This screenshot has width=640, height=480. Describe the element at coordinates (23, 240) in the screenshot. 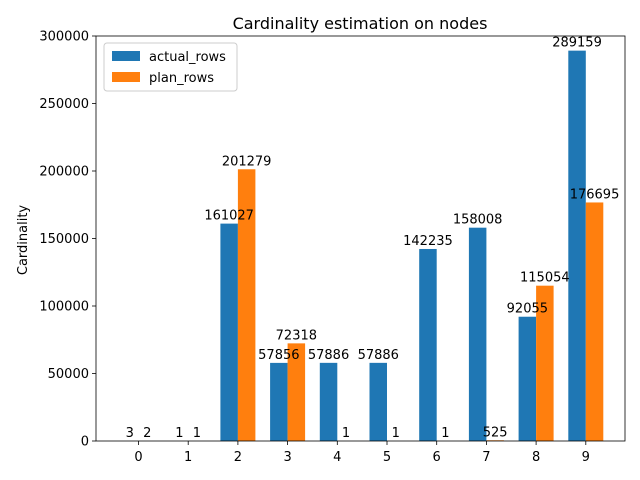

I see `y-axis-label: Cardinality` at that location.